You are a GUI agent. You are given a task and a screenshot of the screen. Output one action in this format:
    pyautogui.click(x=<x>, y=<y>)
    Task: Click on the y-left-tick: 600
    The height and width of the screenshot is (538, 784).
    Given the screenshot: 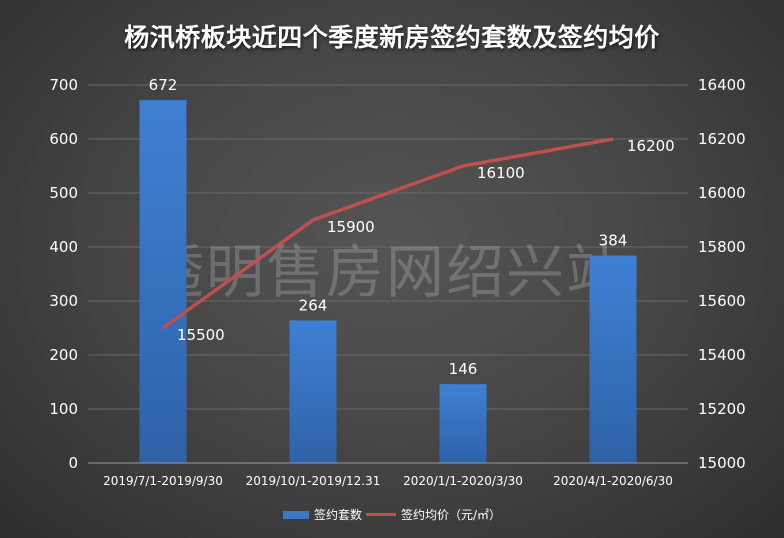 What is the action you would take?
    pyautogui.click(x=63, y=139)
    